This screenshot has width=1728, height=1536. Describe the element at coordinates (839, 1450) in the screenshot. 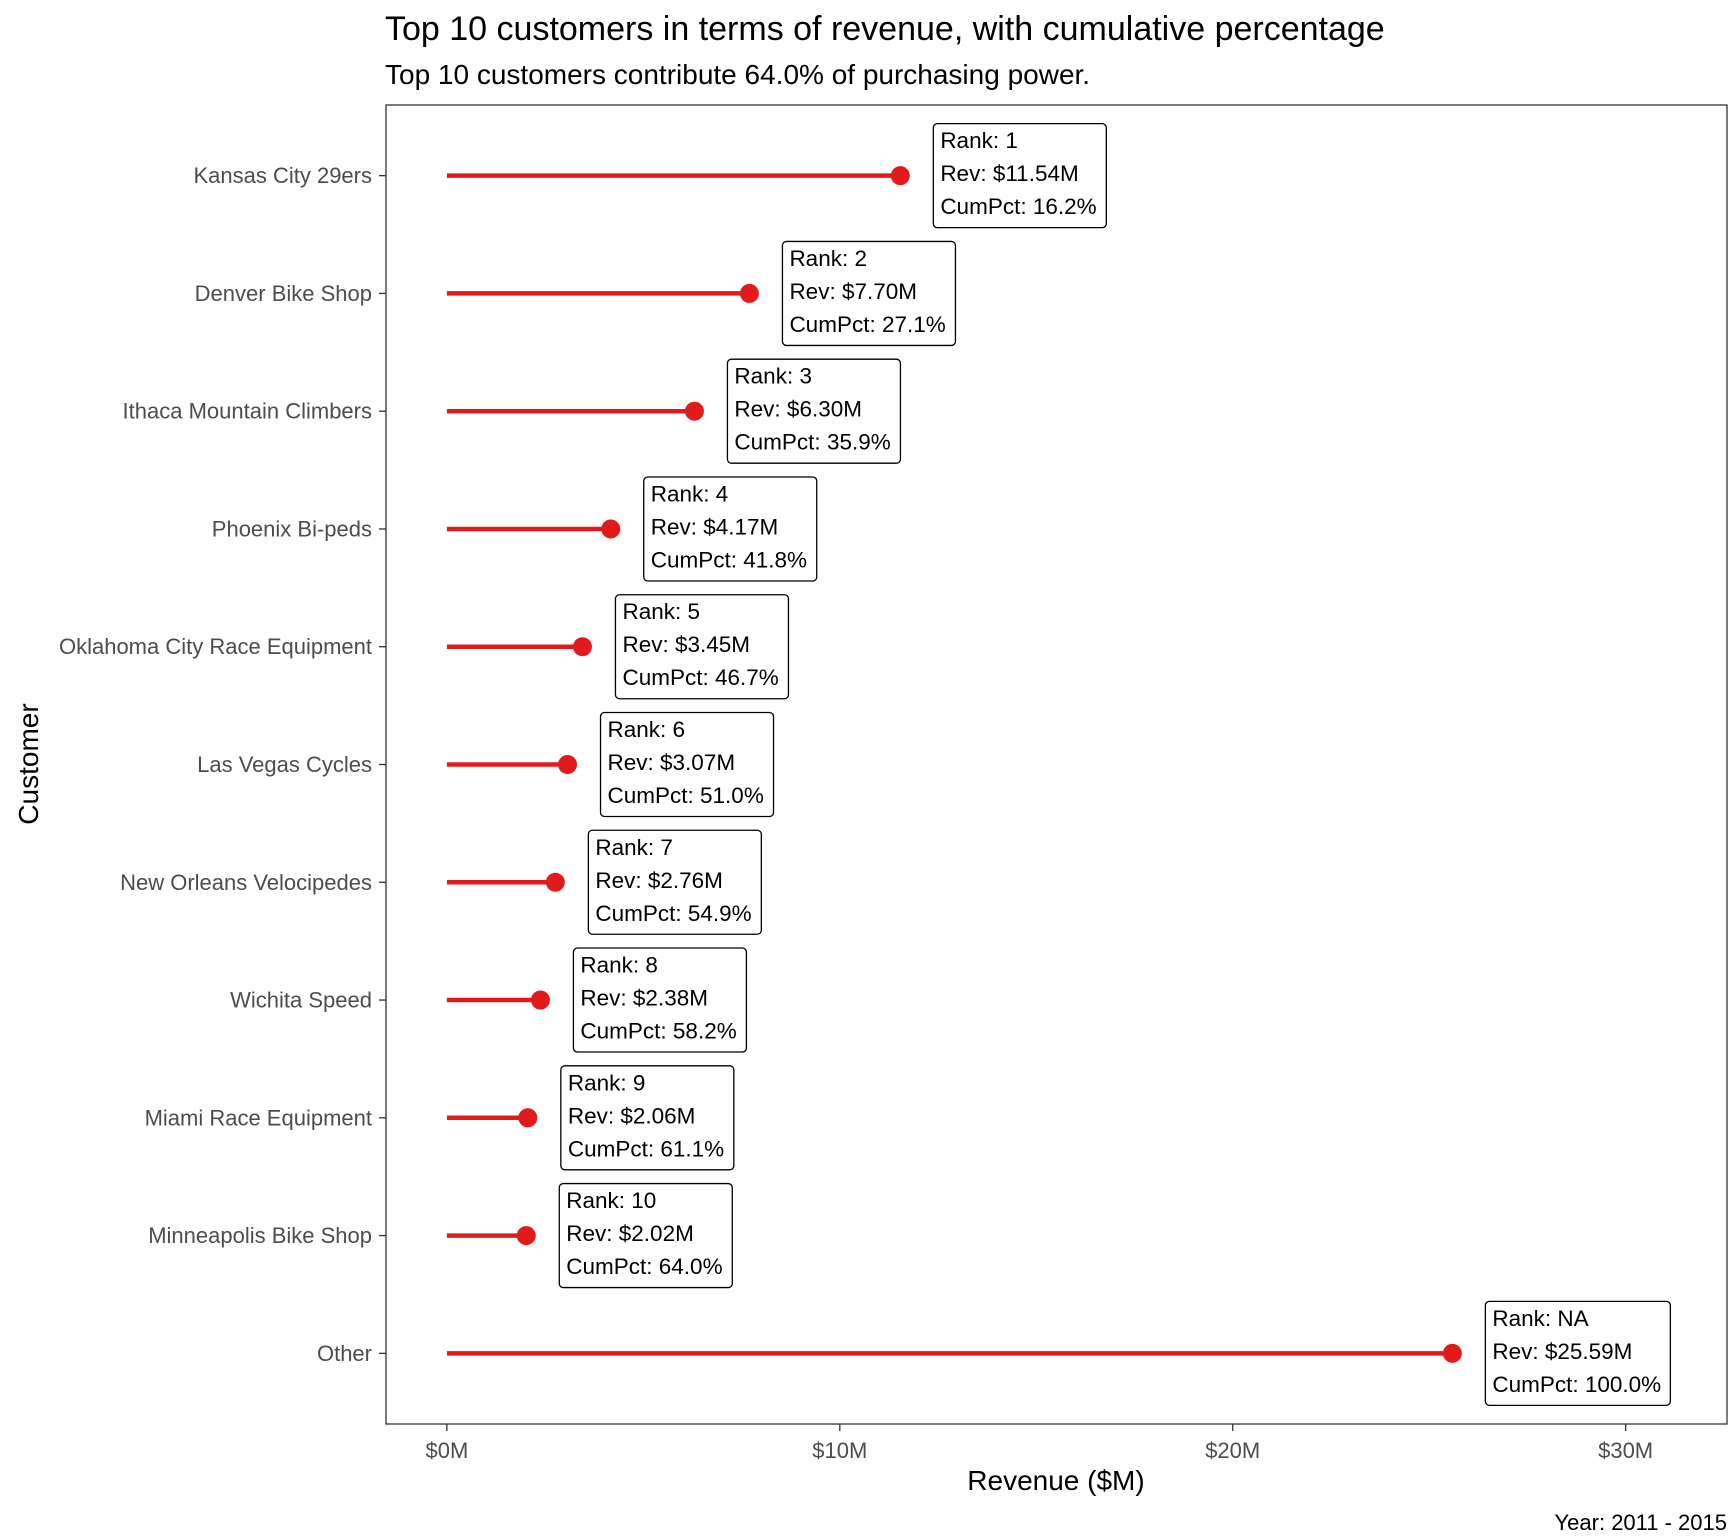

I see `x-tick-label: $10M` at that location.